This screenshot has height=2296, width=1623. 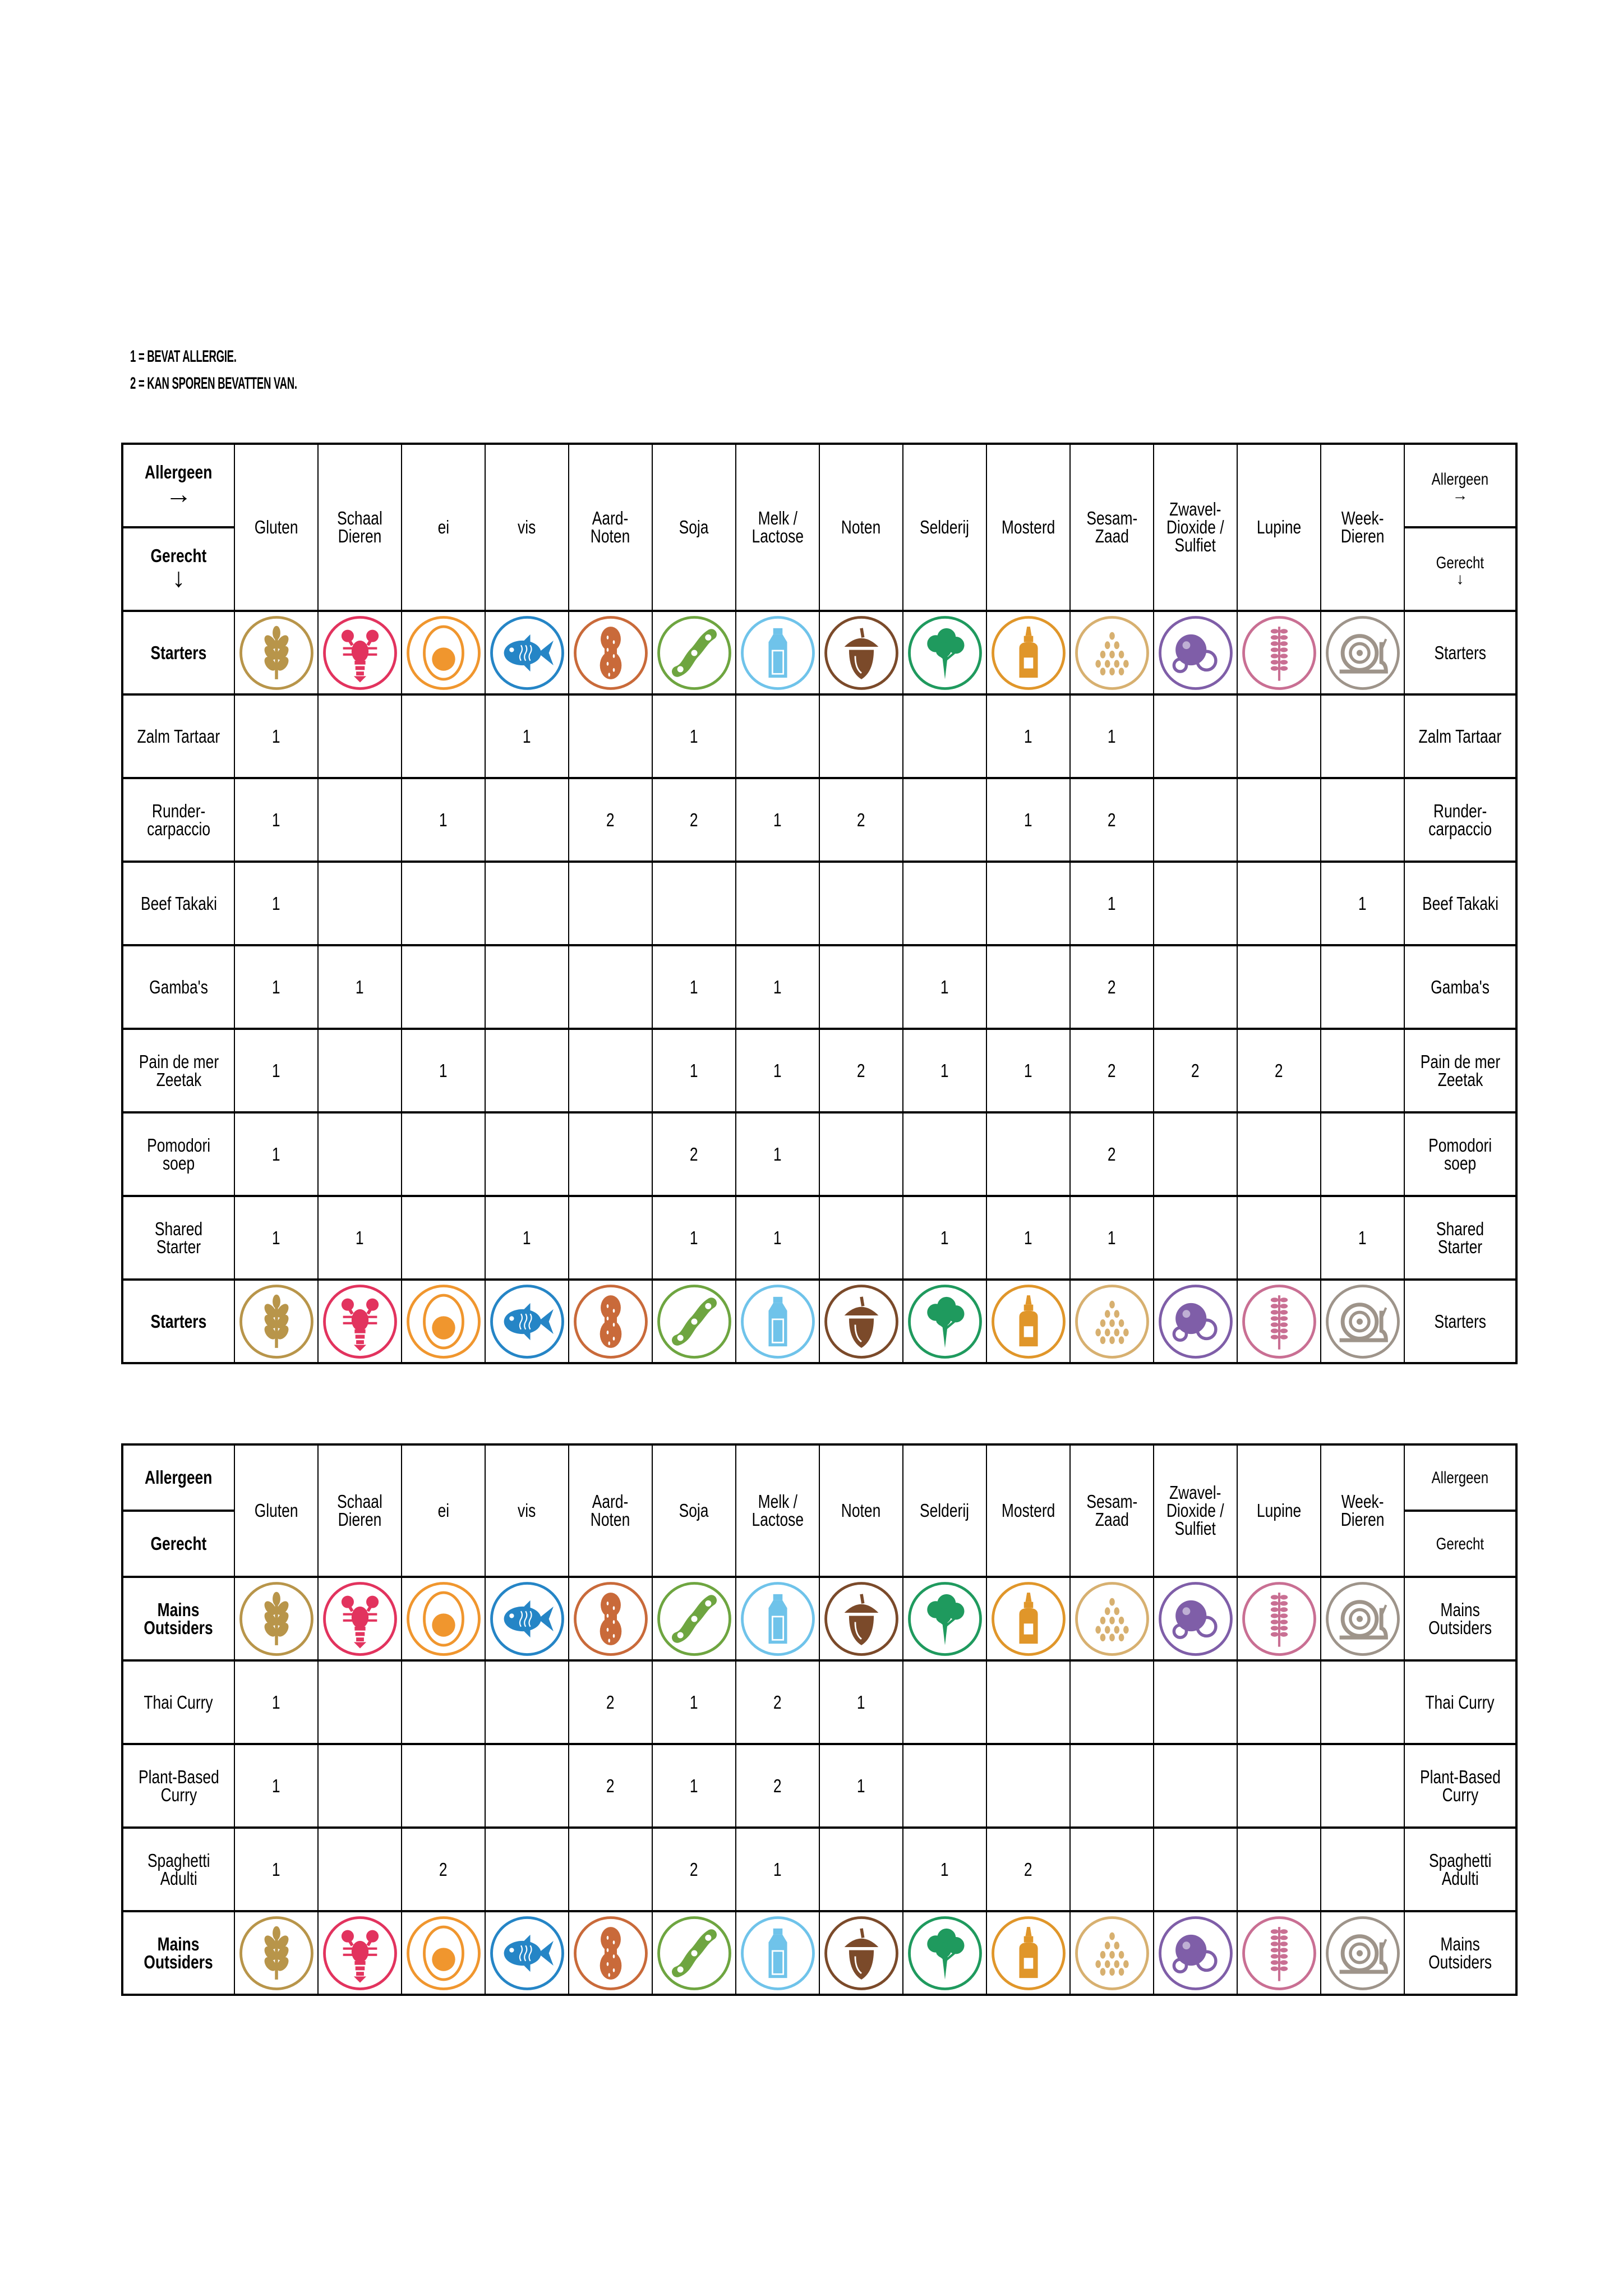 I want to click on dish-name: Gamba's, so click(x=178, y=987).